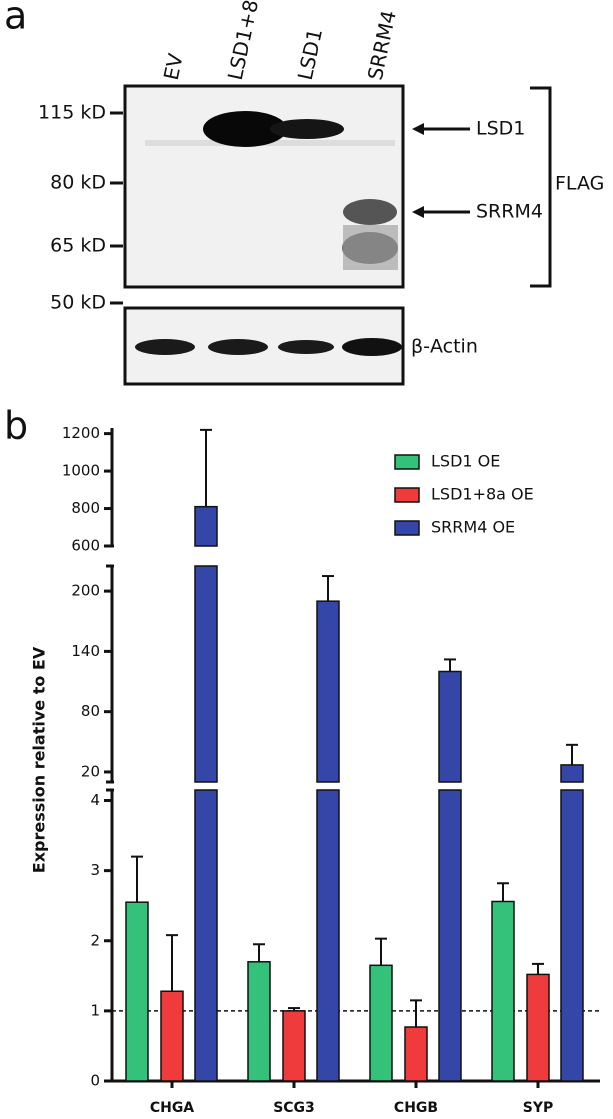 This screenshot has height=1119, width=613. What do you see at coordinates (416, 1108) in the screenshot?
I see `x-tick-label: CHGB` at bounding box center [416, 1108].